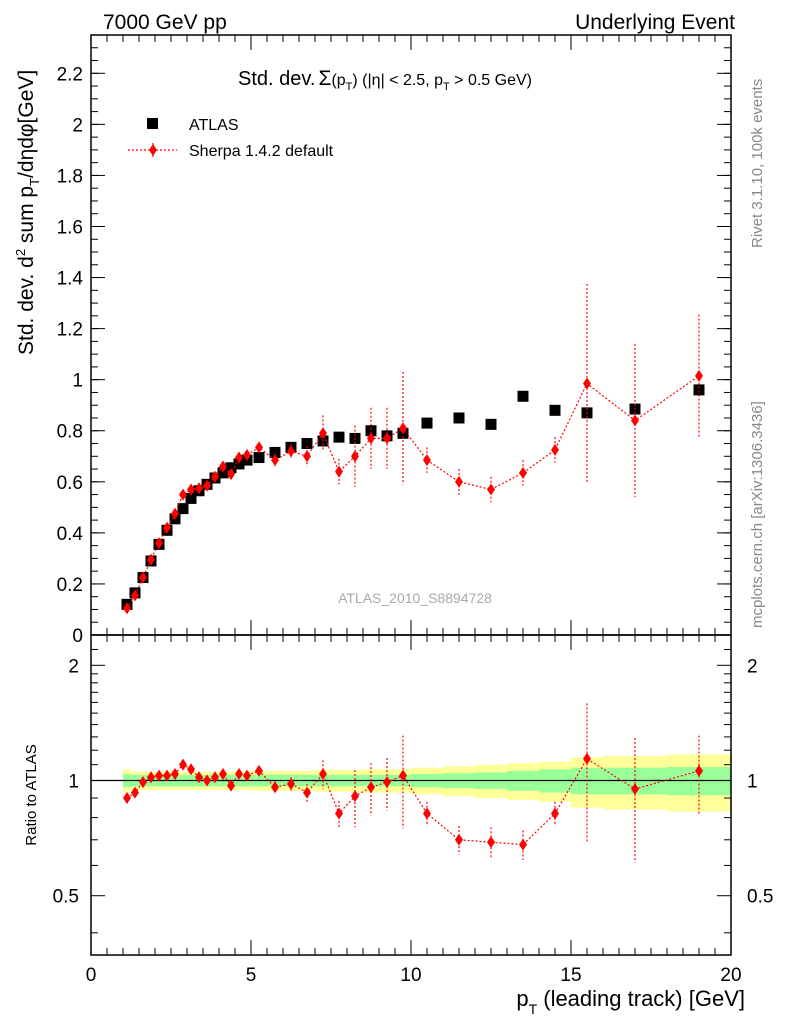  I want to click on legend-entry-atlas: ATLAS, so click(193, 125).